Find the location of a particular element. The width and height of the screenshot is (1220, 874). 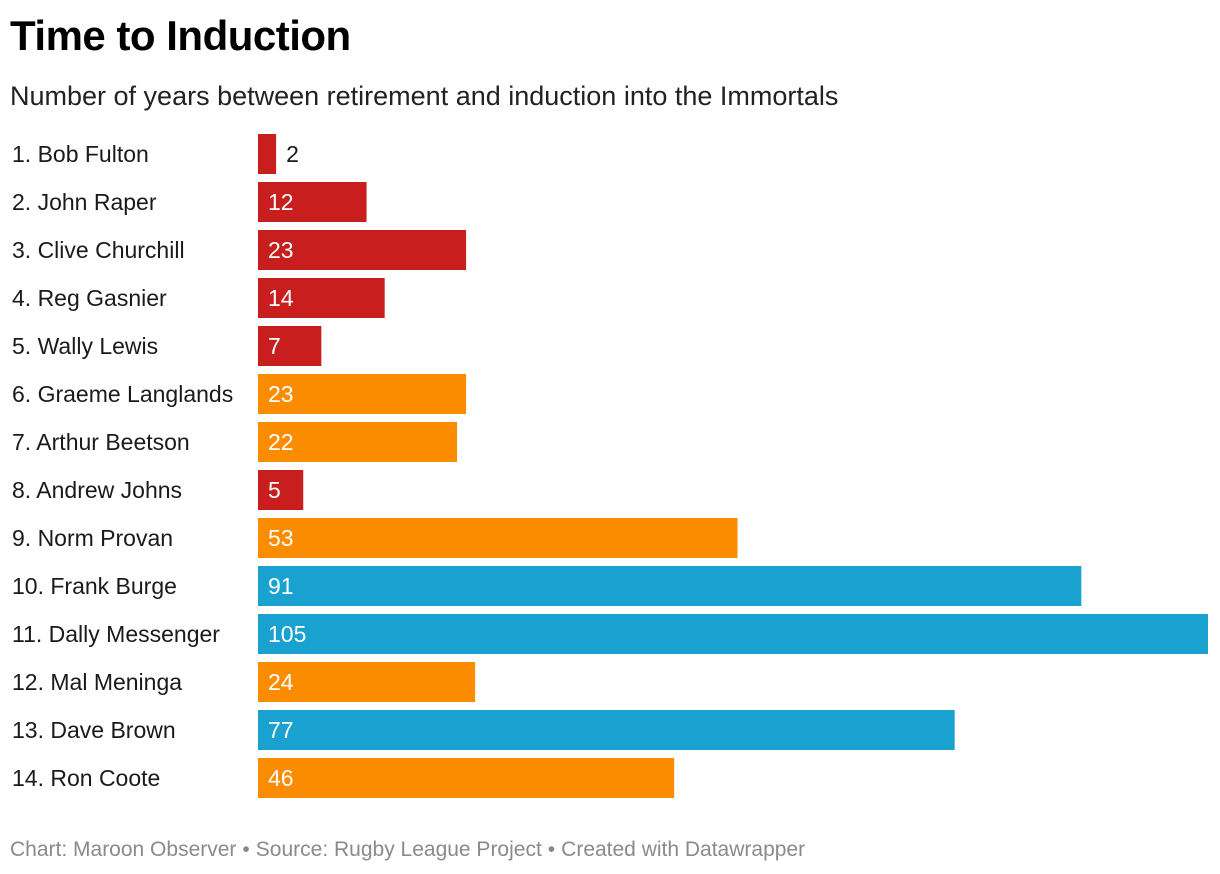

category-label: 4. Reg Gasnier is located at coordinates (89, 298).